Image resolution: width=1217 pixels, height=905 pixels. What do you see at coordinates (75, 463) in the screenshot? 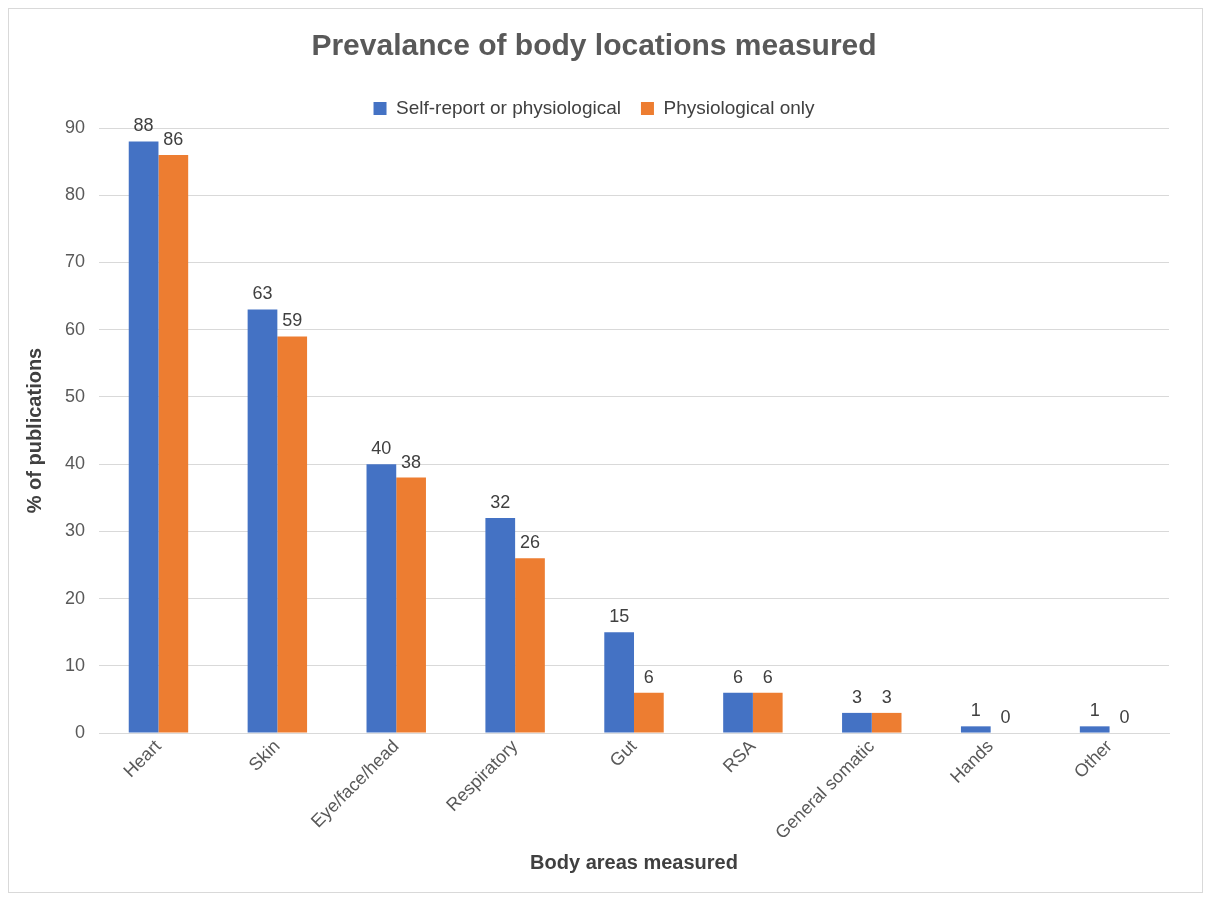
I see `y-tick-label: 40` at bounding box center [75, 463].